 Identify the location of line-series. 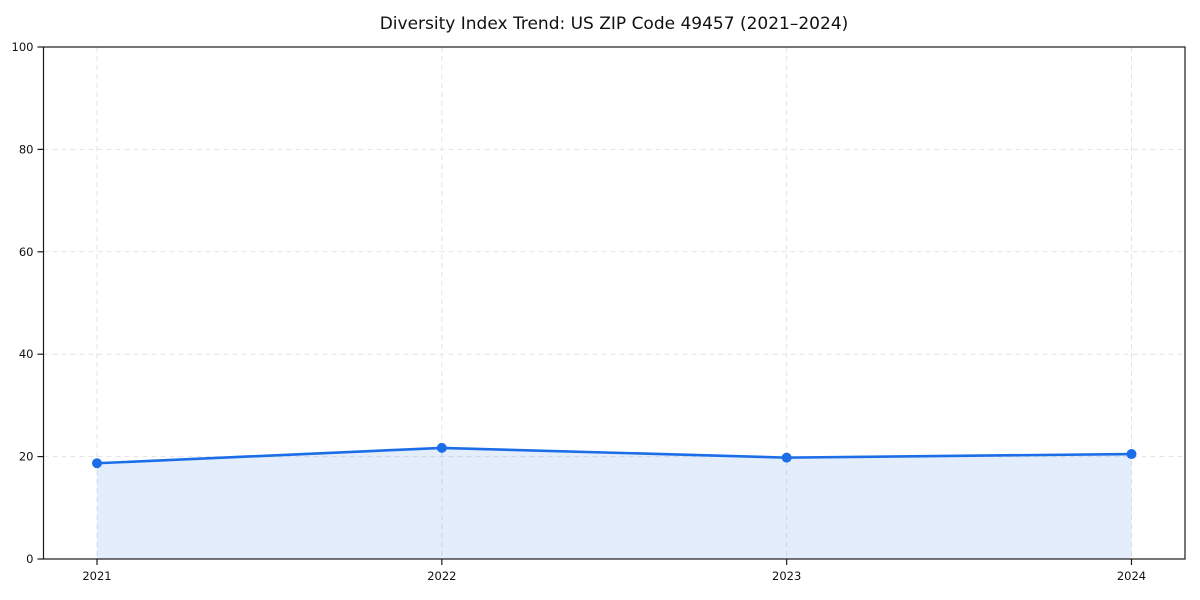
(614, 455).